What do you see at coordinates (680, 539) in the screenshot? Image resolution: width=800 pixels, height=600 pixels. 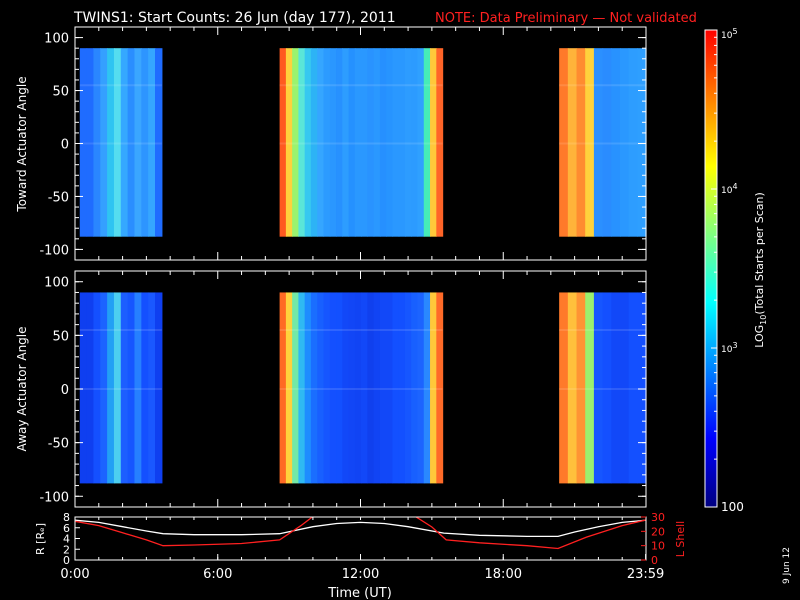 I see `orbit-right-label: L Shell` at bounding box center [680, 539].